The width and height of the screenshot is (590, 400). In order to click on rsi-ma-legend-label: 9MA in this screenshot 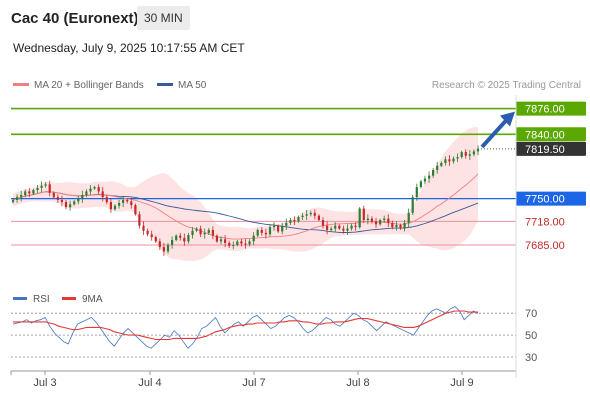, I will do `click(92, 299)`.